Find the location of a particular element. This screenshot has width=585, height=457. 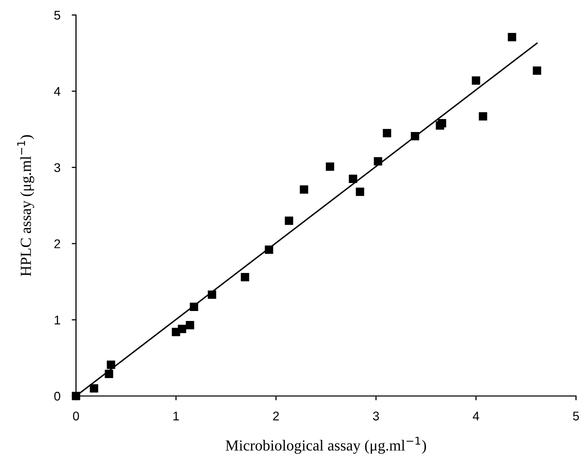

y-tick-label: 0 is located at coordinates (57, 396).